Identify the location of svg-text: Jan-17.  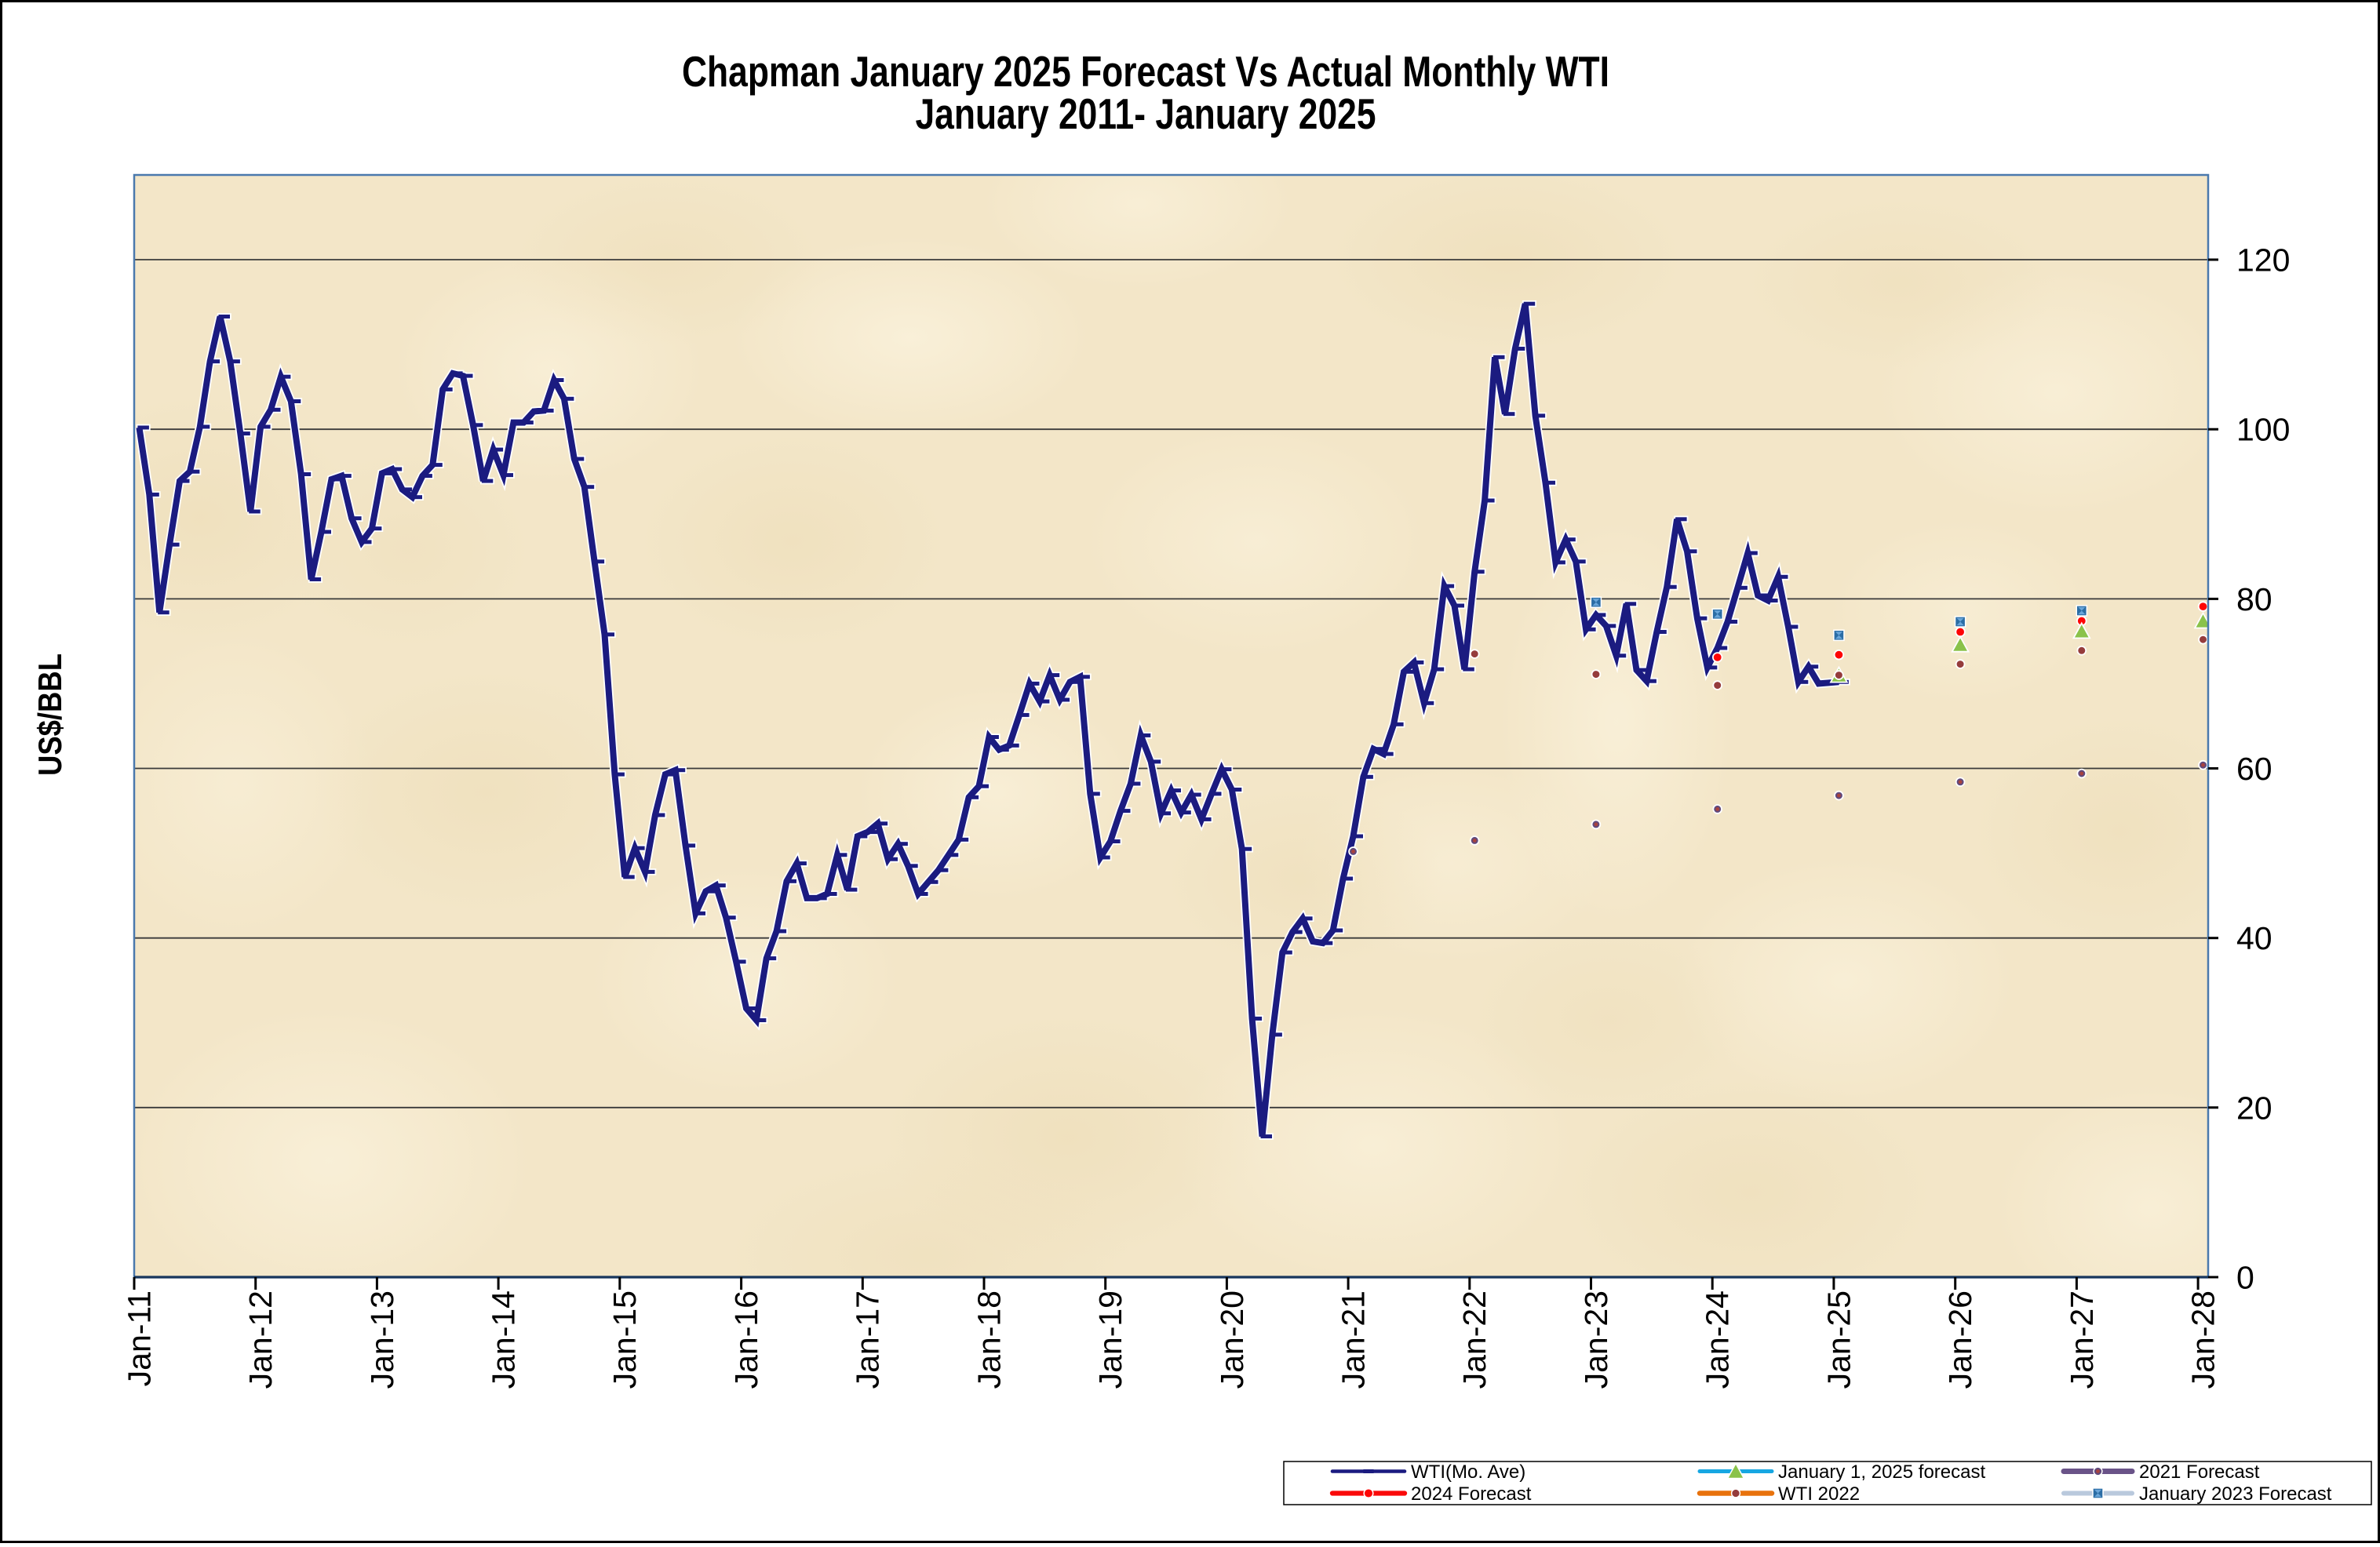
(868, 1339).